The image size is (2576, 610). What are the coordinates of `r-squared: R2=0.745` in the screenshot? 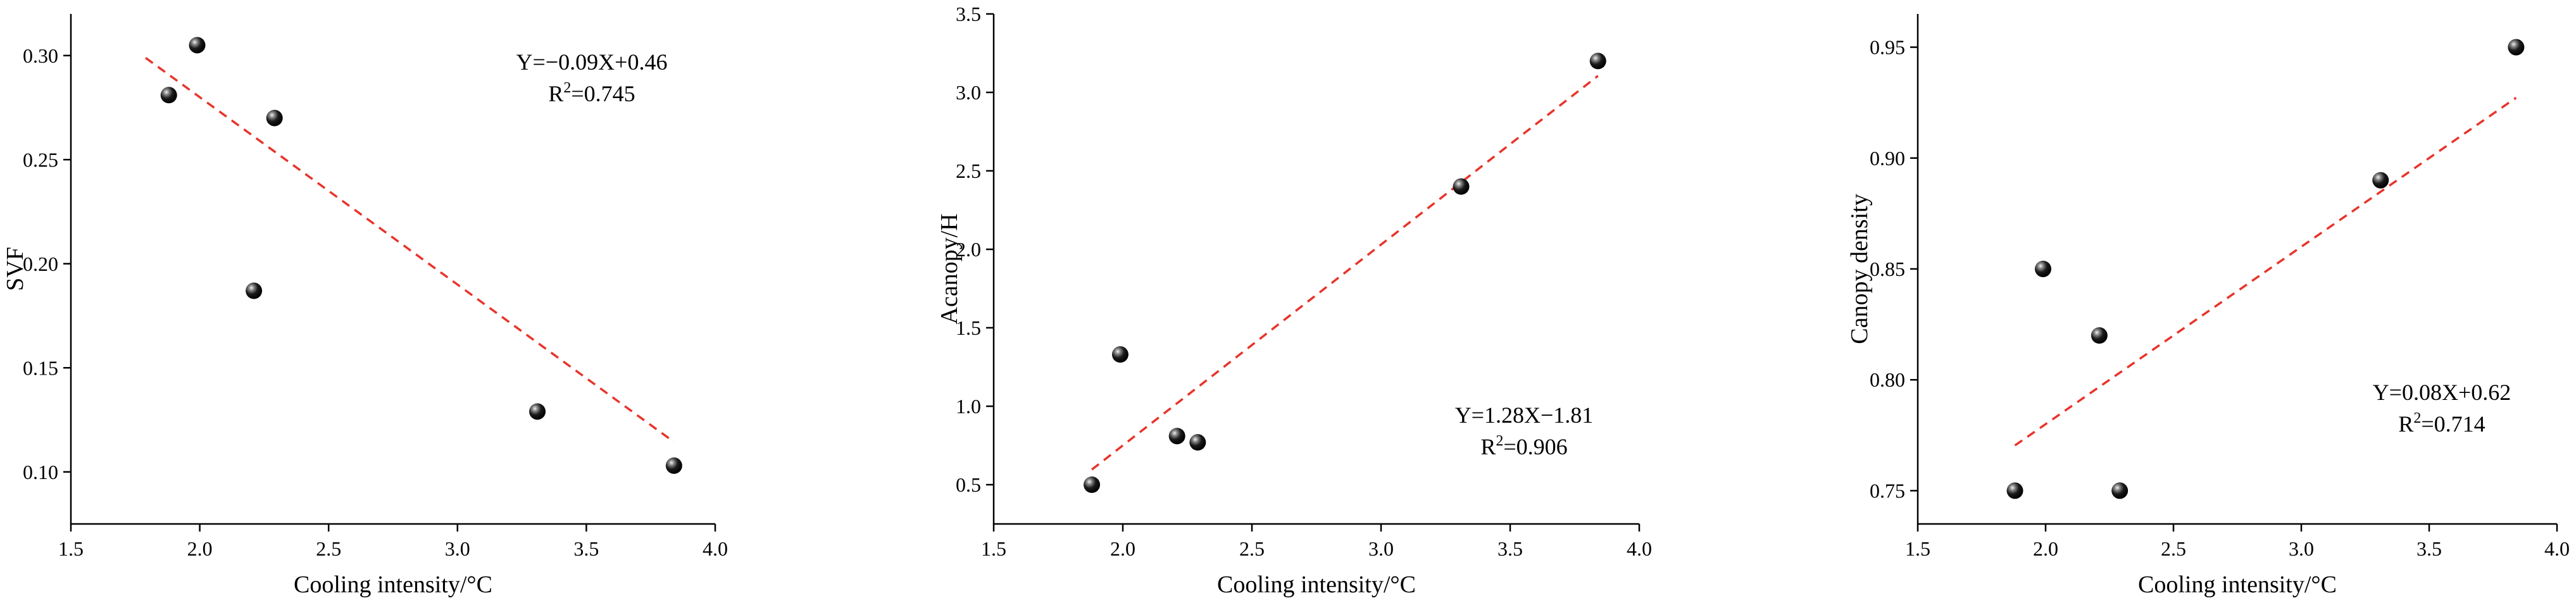 It's located at (591, 93).